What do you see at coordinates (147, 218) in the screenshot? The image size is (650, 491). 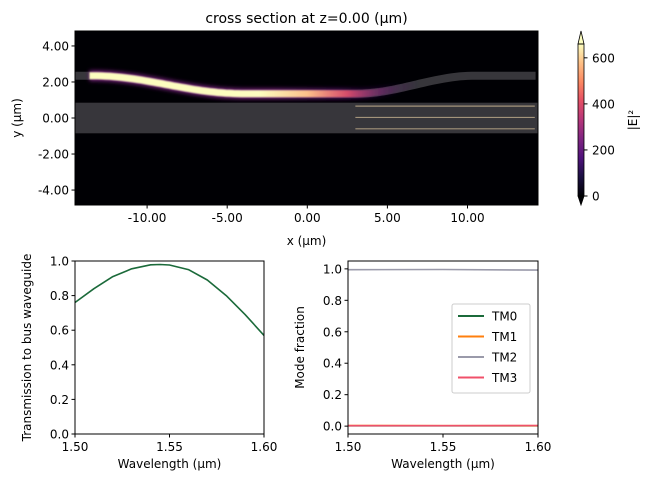 I see `x-tick-label: -10.00` at bounding box center [147, 218].